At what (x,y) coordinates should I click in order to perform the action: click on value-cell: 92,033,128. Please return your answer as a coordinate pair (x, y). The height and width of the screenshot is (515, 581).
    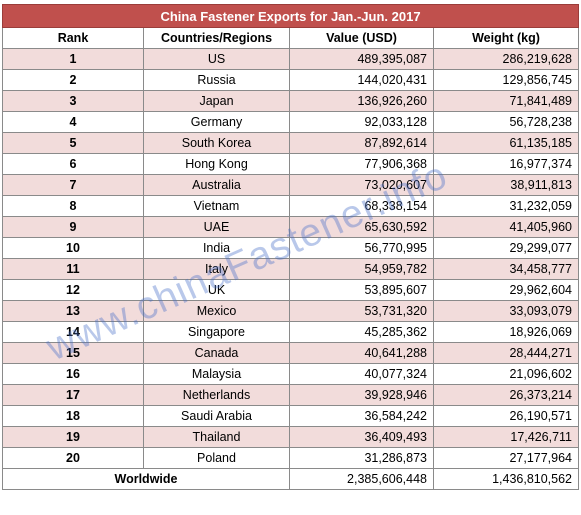
    Looking at the image, I should click on (361, 122).